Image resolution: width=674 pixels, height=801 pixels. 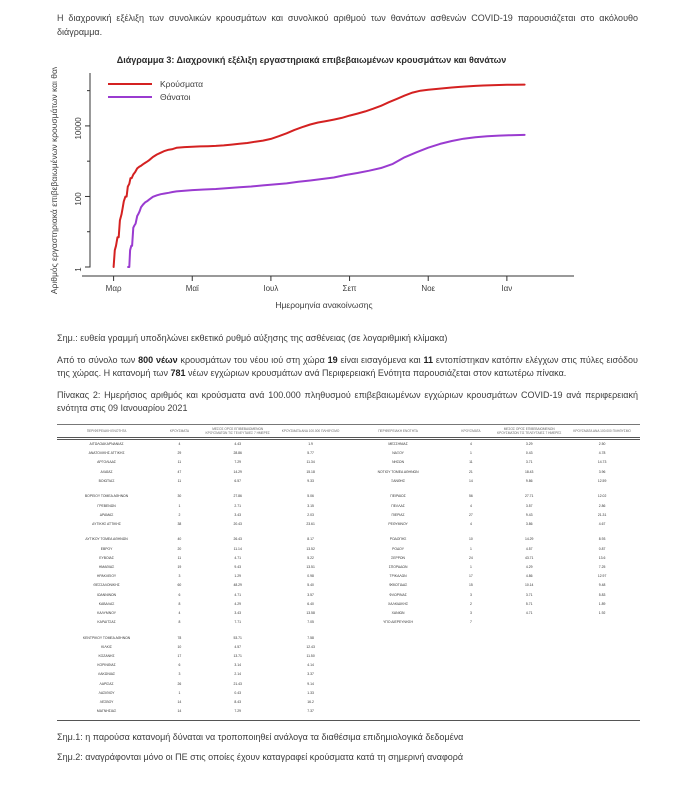 I want to click on table-row: ΔΥΤΙΚΗΣ ΑΤΤΙΚΗΣ 38 20.43 23.61, so click(x=203, y=523).